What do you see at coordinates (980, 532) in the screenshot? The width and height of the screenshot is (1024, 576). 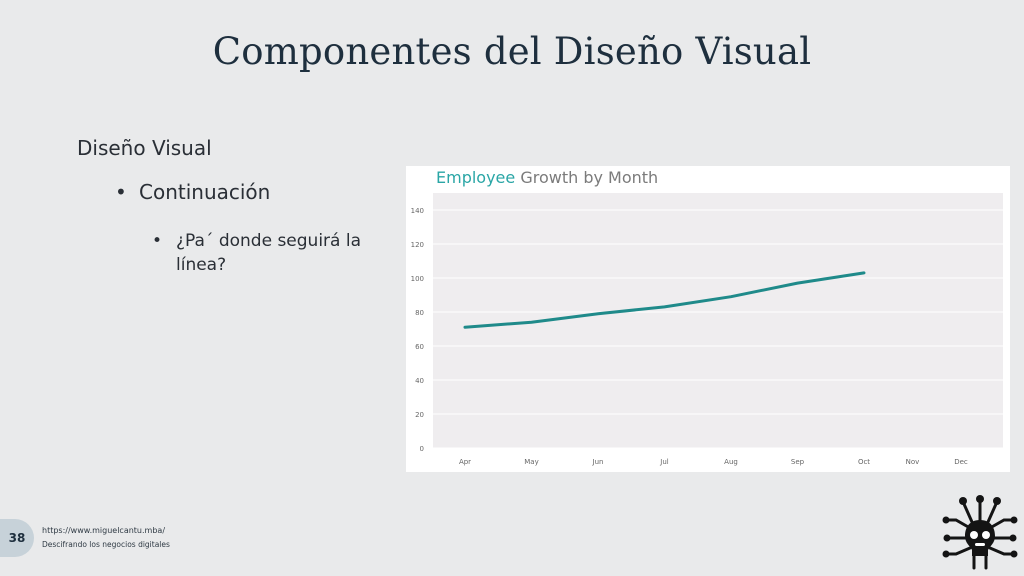 I see `lightbulb-circuit-icon` at bounding box center [980, 532].